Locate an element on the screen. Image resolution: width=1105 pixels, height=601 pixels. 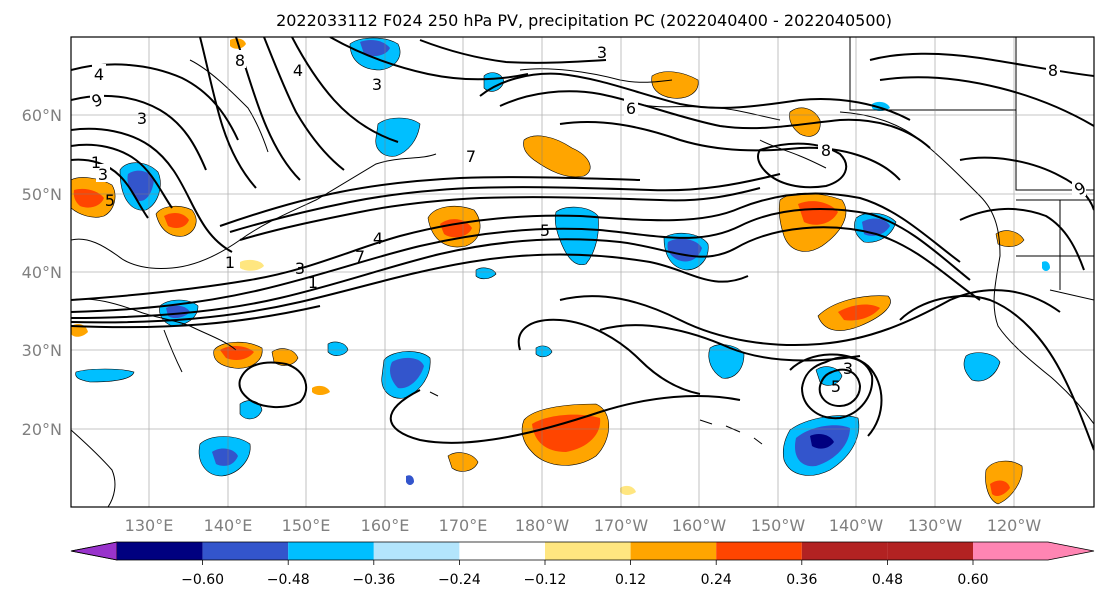
lon-label: 170°E is located at coordinates (463, 525).